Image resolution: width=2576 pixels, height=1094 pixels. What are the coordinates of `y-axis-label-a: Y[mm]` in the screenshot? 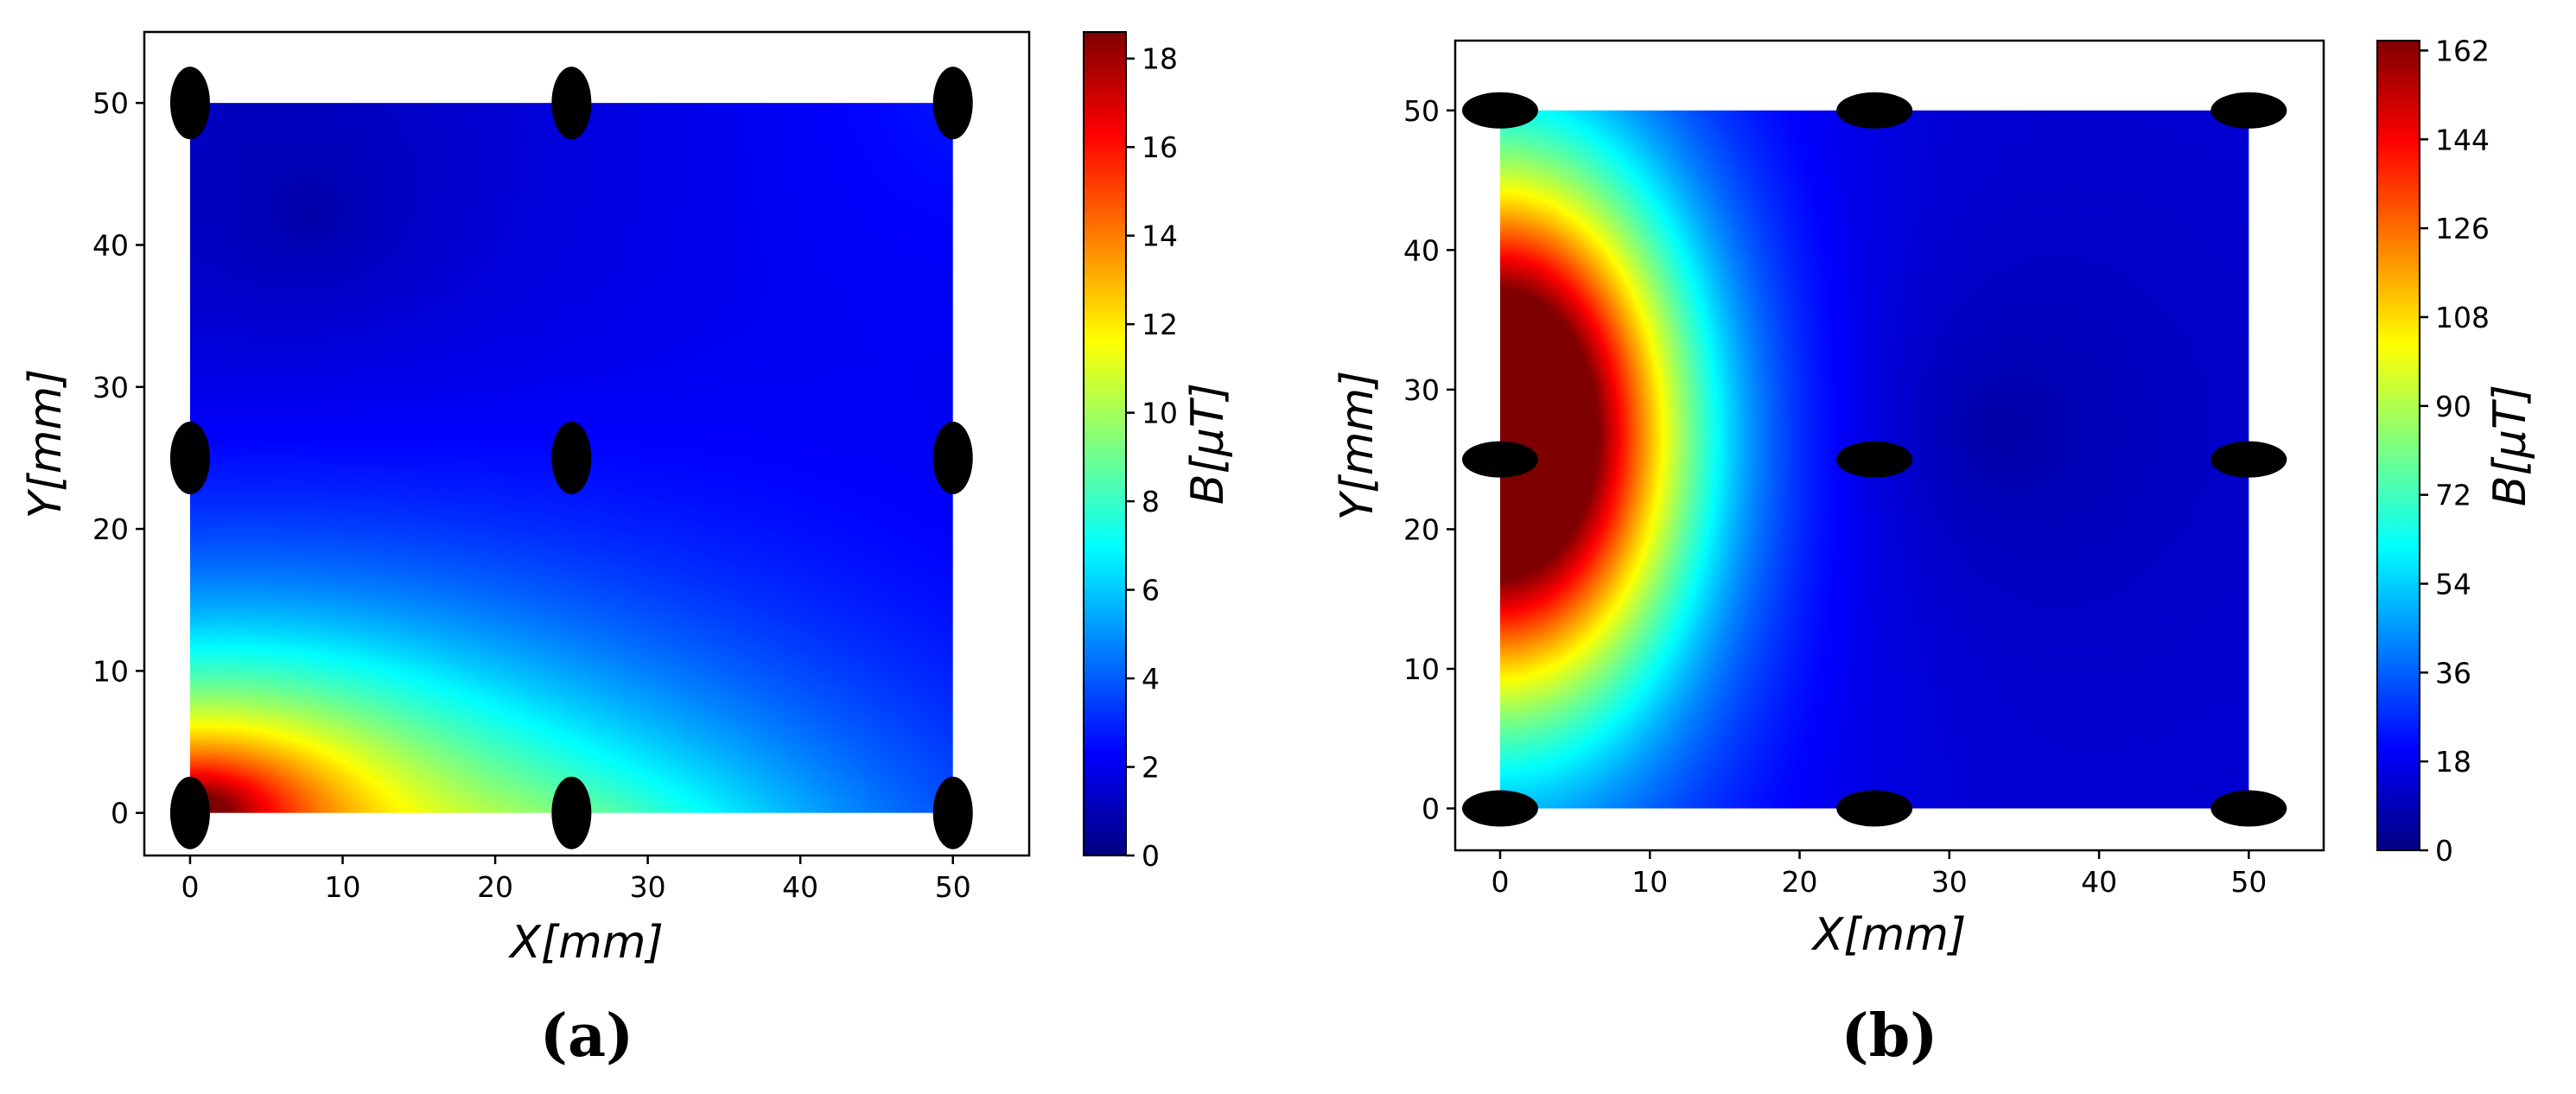 It's located at (46, 444).